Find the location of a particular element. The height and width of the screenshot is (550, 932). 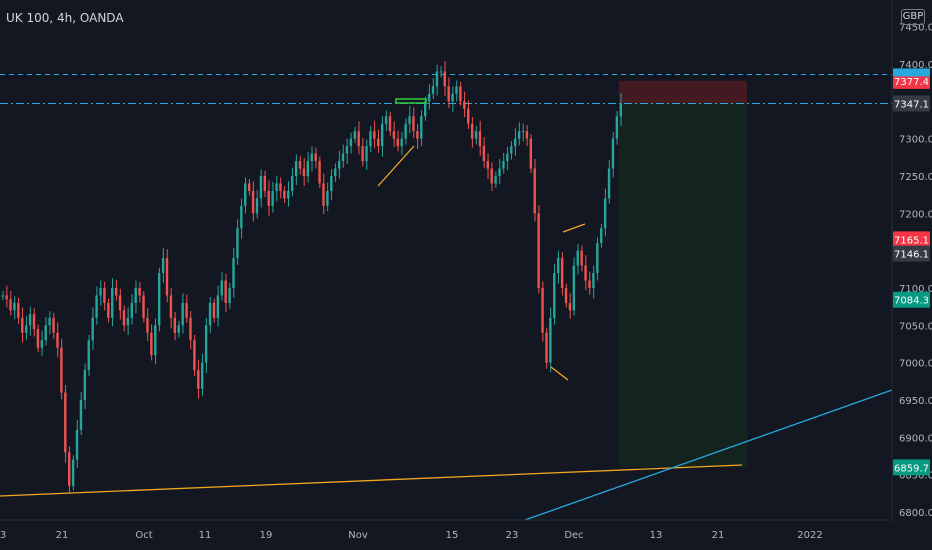

horizontal-lines is located at coordinates (446, 88).